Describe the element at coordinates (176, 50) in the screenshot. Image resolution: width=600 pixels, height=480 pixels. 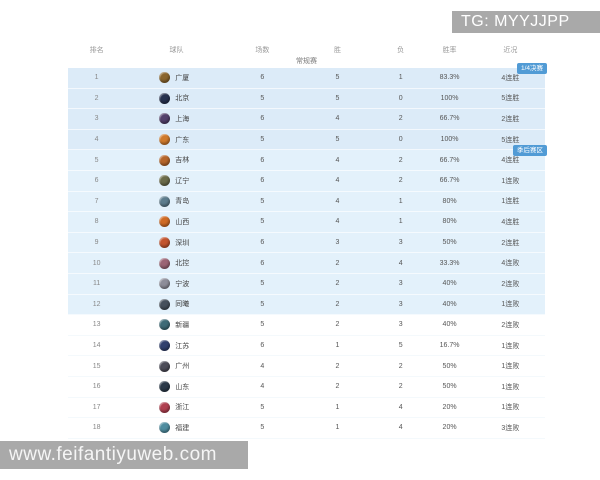
I see `column-header-team: 球队` at that location.